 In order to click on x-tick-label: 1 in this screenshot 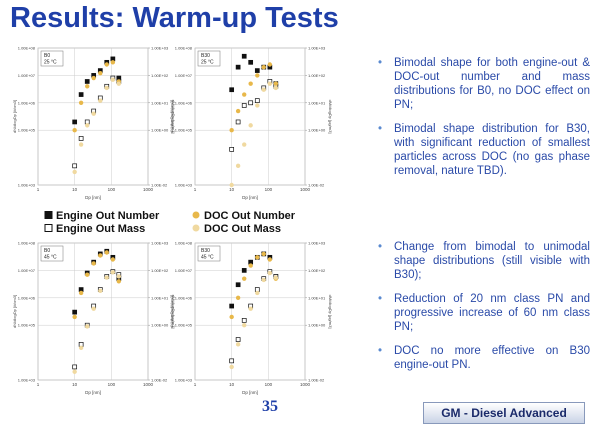, I will do `click(38, 189)`.